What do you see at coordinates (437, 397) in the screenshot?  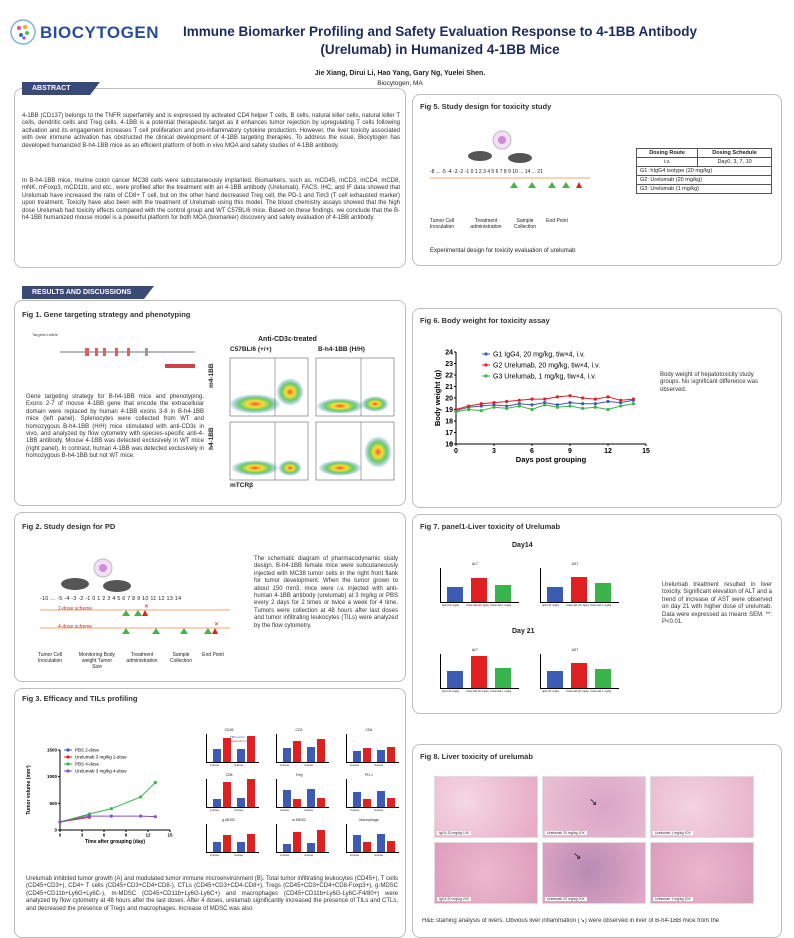 I see `y-axis-label: Body weight (g)` at bounding box center [437, 397].